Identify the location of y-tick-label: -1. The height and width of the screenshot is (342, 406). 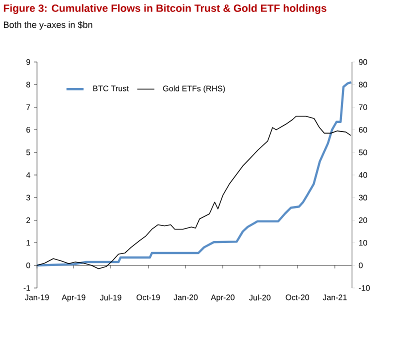
(27, 288).